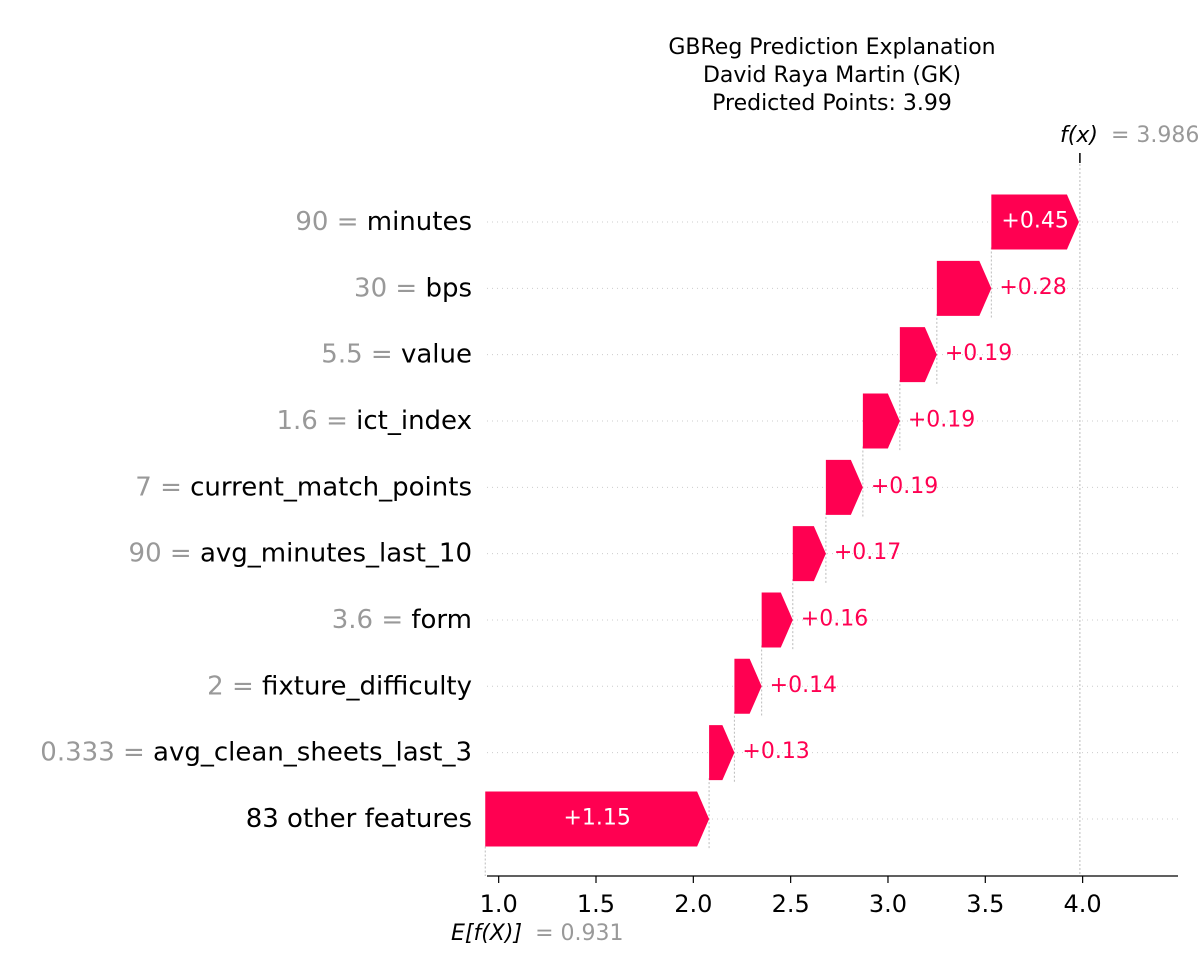 This screenshot has width=1200, height=975. I want to click on bar-83-other-features, so click(597, 819).